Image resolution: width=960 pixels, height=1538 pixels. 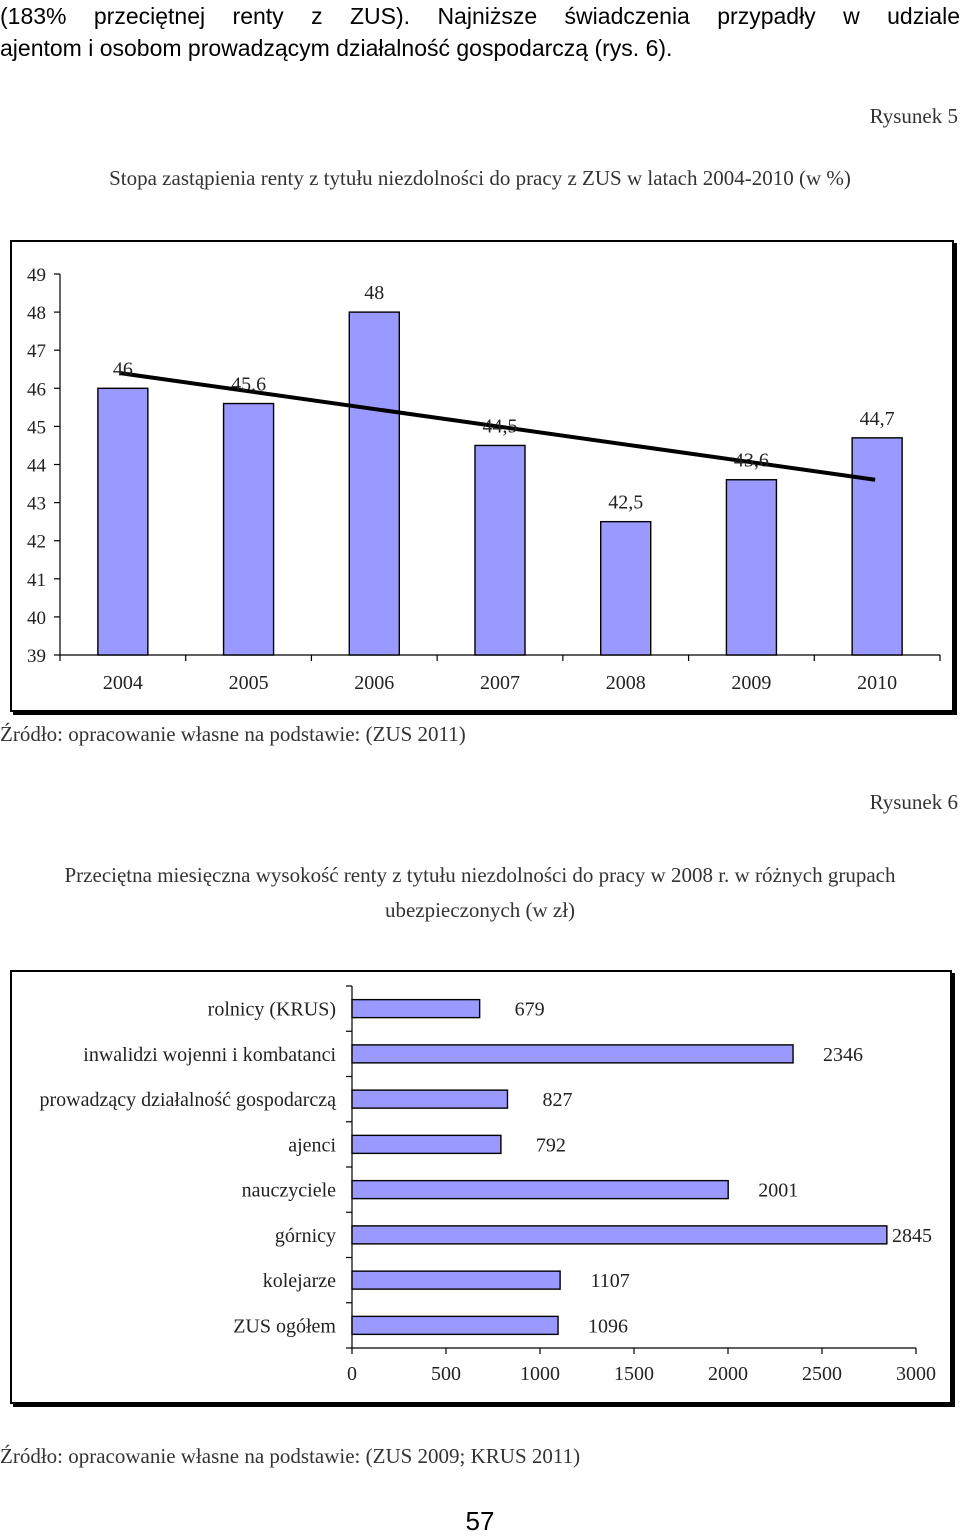 What do you see at coordinates (249, 683) in the screenshot?
I see `x-tick-label: 2005` at bounding box center [249, 683].